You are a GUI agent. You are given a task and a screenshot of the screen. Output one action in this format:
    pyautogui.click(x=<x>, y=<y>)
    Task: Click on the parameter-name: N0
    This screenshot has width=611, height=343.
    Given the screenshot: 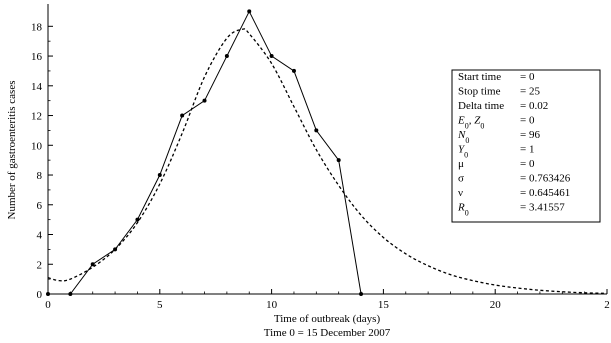 What is the action you would take?
    pyautogui.click(x=463, y=137)
    